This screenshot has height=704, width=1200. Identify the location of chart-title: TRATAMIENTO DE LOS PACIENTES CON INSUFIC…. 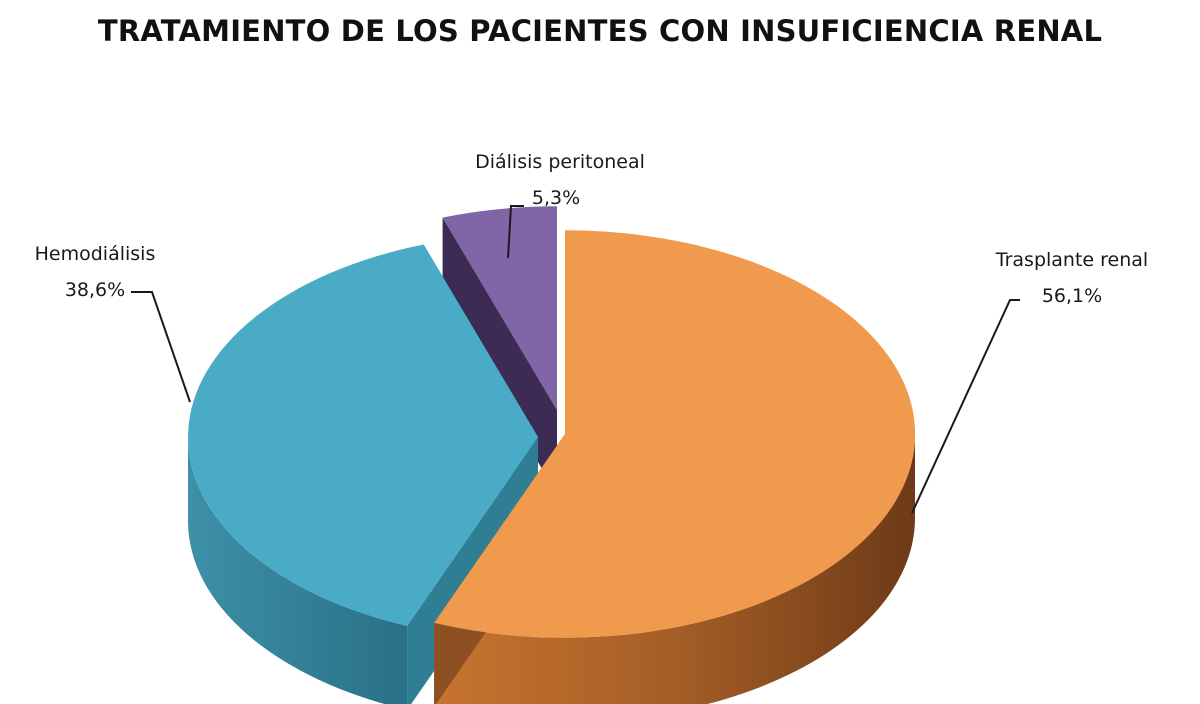
(600, 31).